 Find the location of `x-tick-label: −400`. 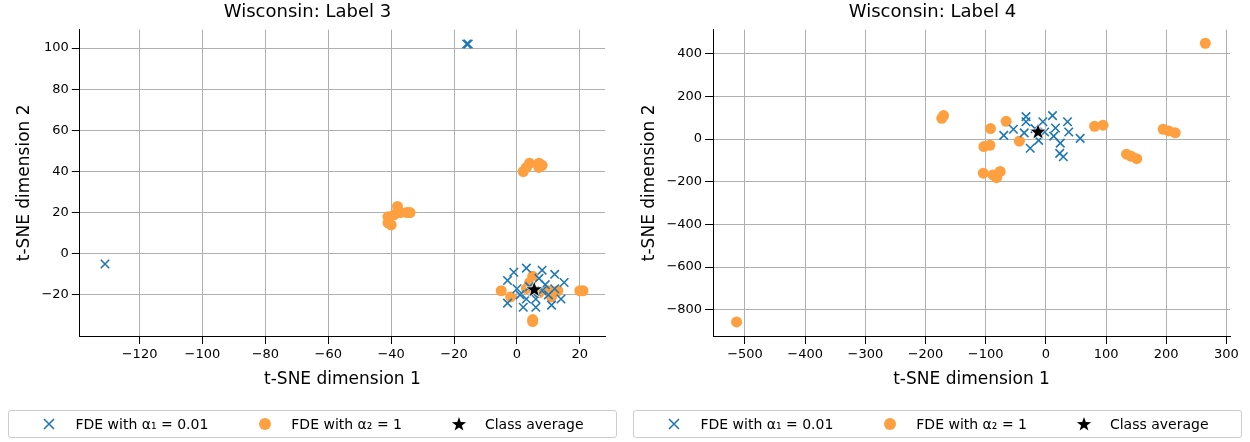

x-tick-label: −400 is located at coordinates (805, 354).